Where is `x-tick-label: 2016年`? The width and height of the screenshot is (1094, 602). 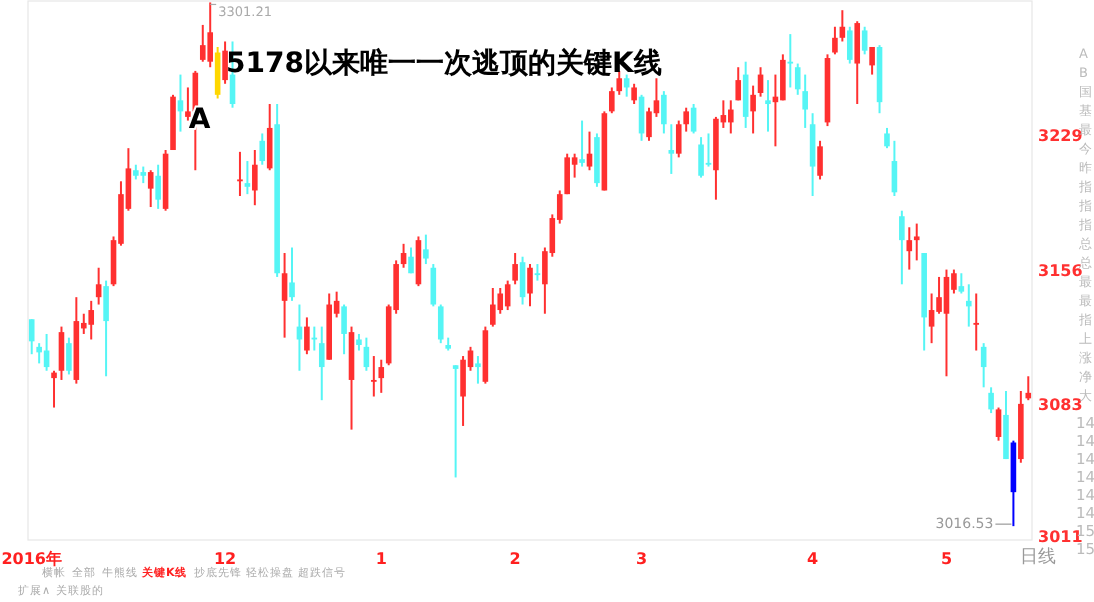 x-tick-label: 2016年 is located at coordinates (31, 559).